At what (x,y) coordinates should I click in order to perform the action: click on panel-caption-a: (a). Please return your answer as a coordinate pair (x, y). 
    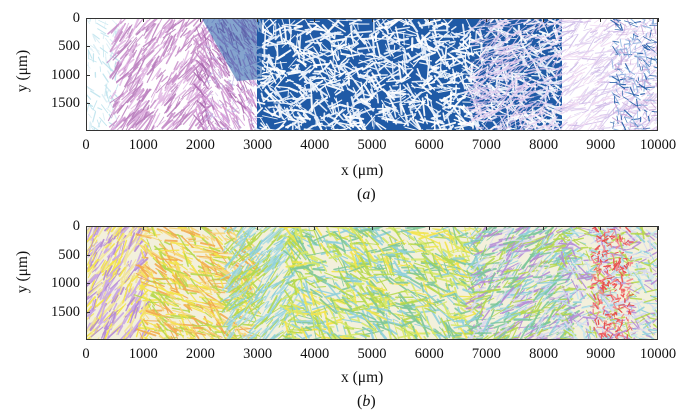
    Looking at the image, I should click on (366, 194).